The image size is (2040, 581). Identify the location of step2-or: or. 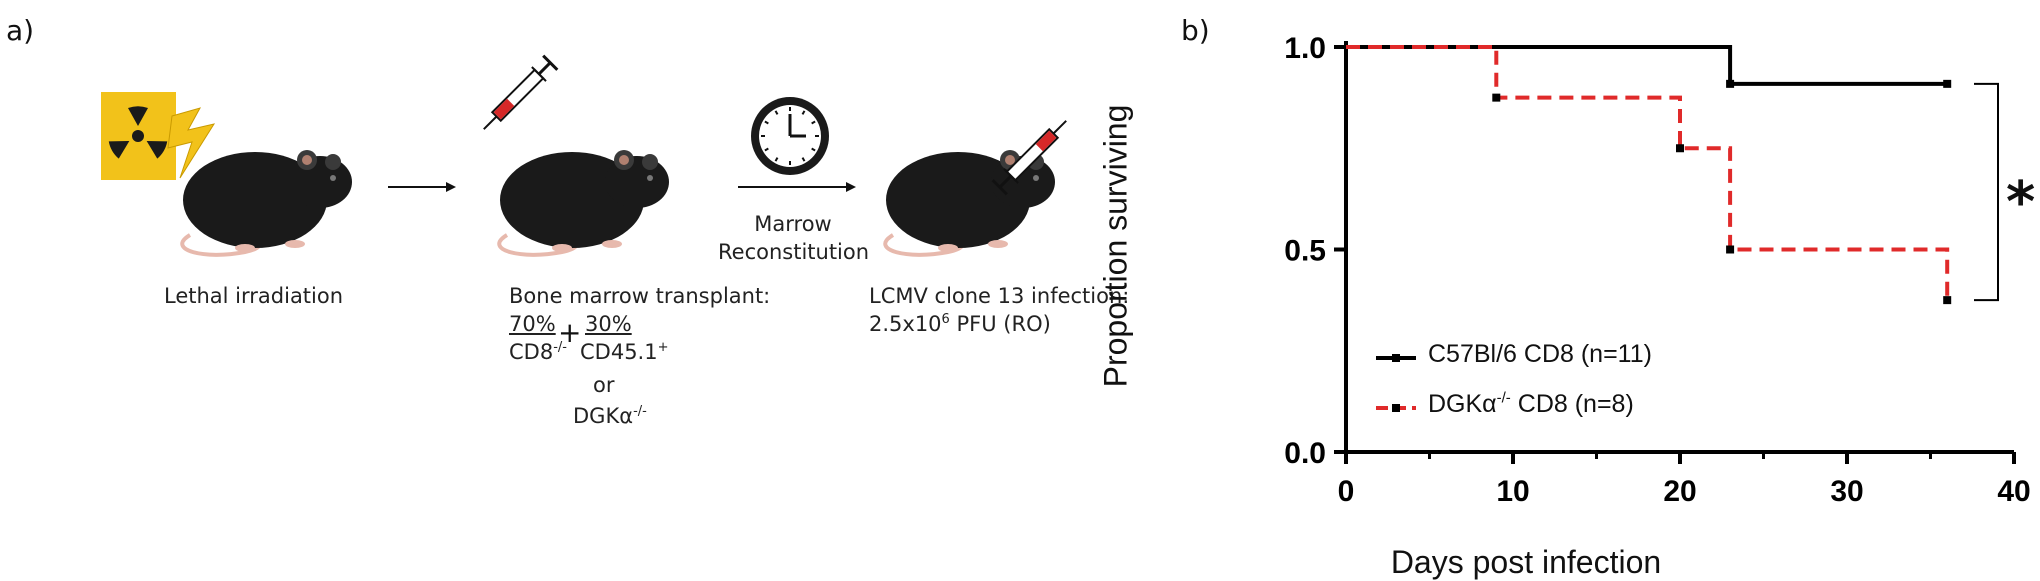
(604, 385).